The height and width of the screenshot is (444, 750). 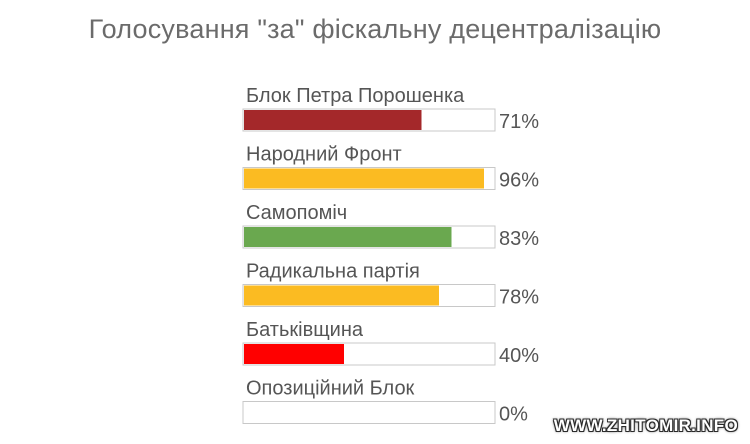 I want to click on bar-track, so click(x=369, y=412).